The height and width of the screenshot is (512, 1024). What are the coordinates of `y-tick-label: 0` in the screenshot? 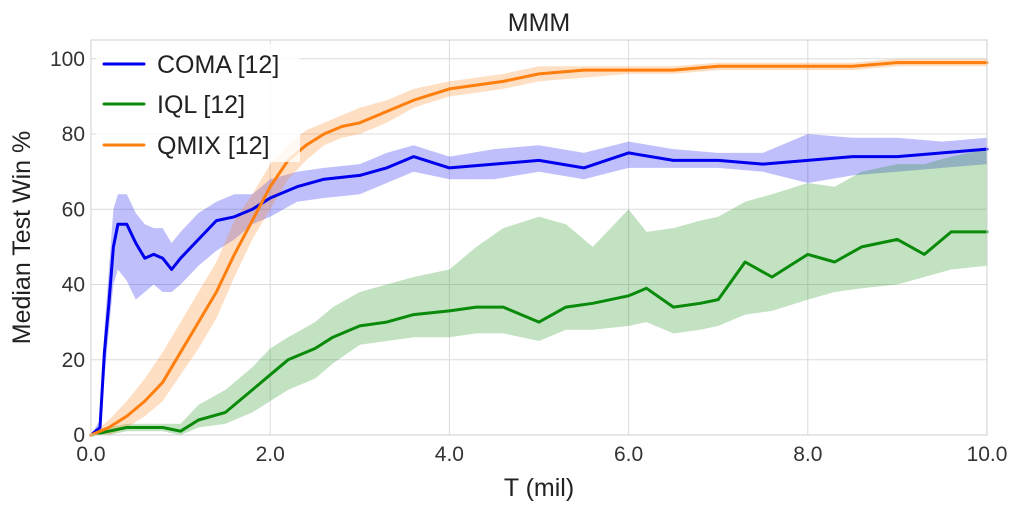 It's located at (79, 435).